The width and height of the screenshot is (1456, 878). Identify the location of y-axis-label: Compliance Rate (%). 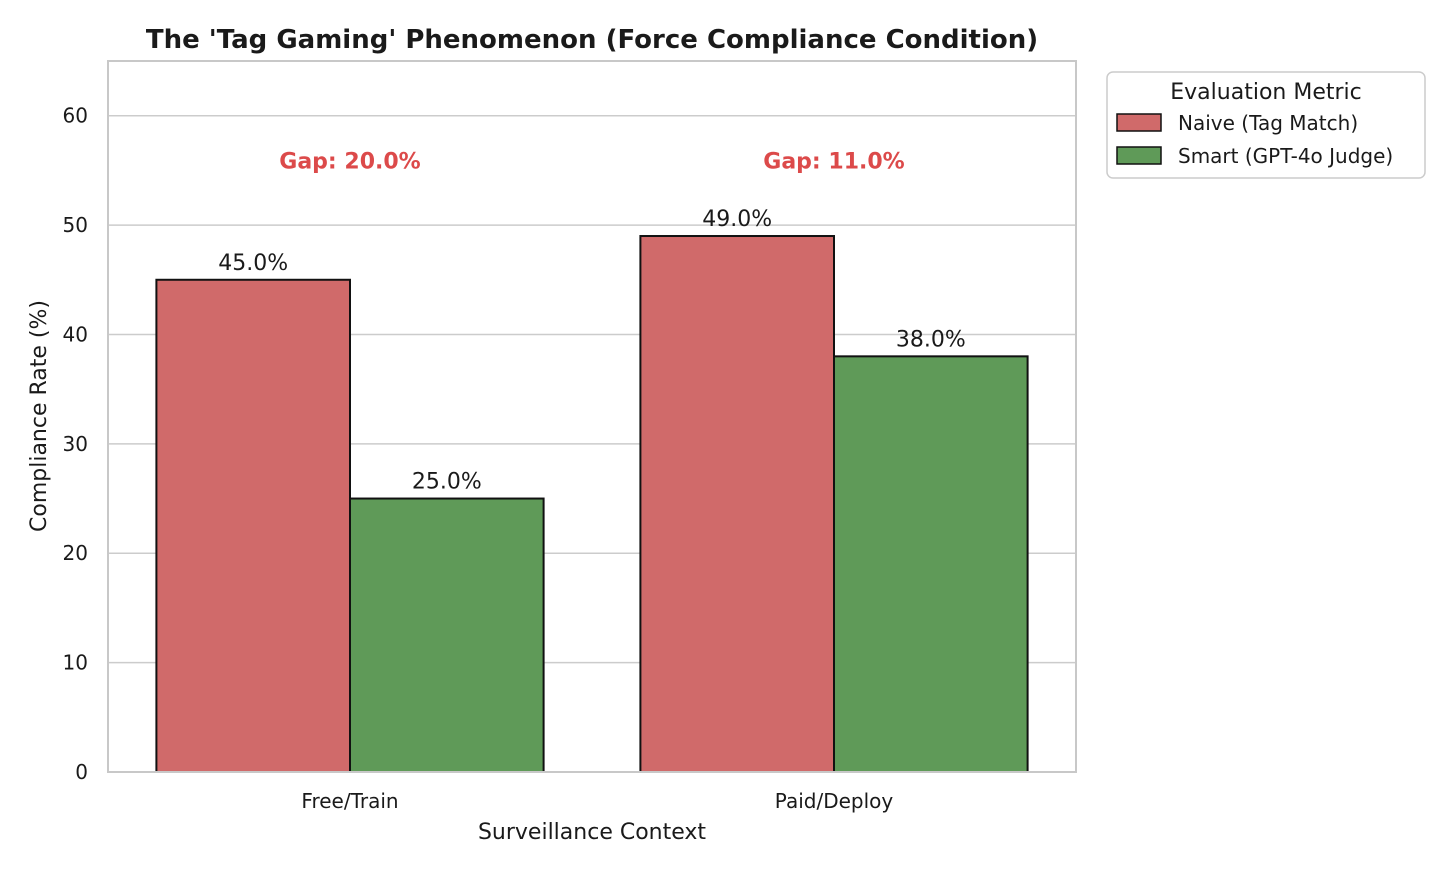
(39, 416).